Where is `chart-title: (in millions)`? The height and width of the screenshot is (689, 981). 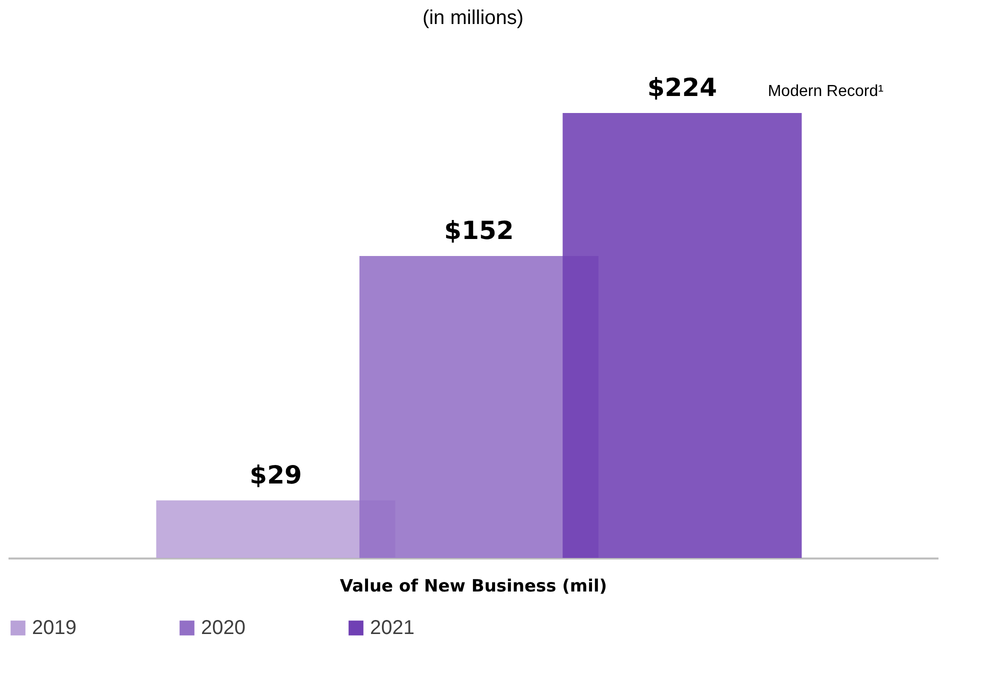 chart-title: (in millions) is located at coordinates (473, 18).